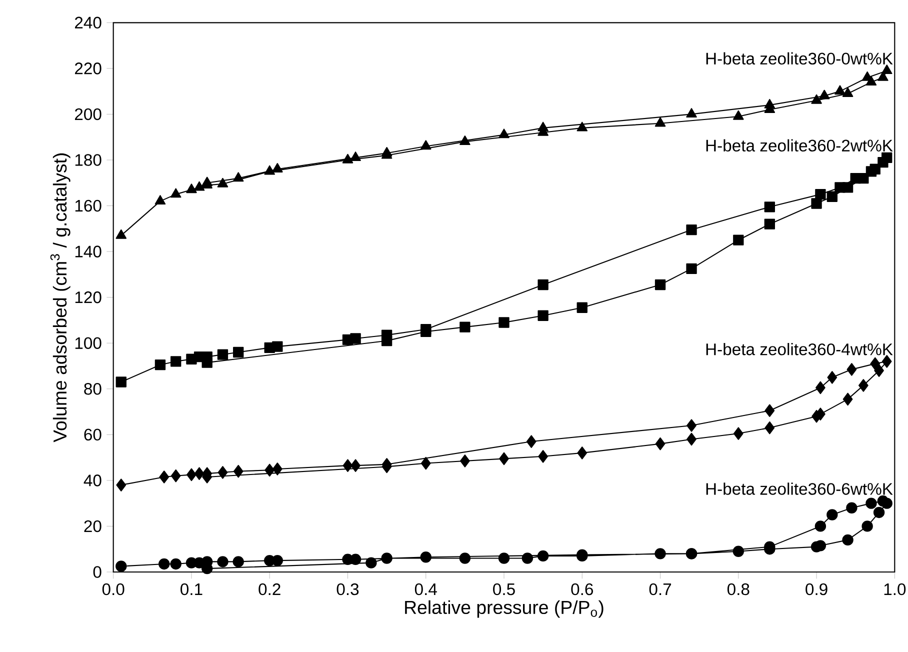 The image size is (908, 652). I want to click on y-axis-title: Volume adsorbed (cm$^{3}$ / g.catalyst), so click(60, 297).